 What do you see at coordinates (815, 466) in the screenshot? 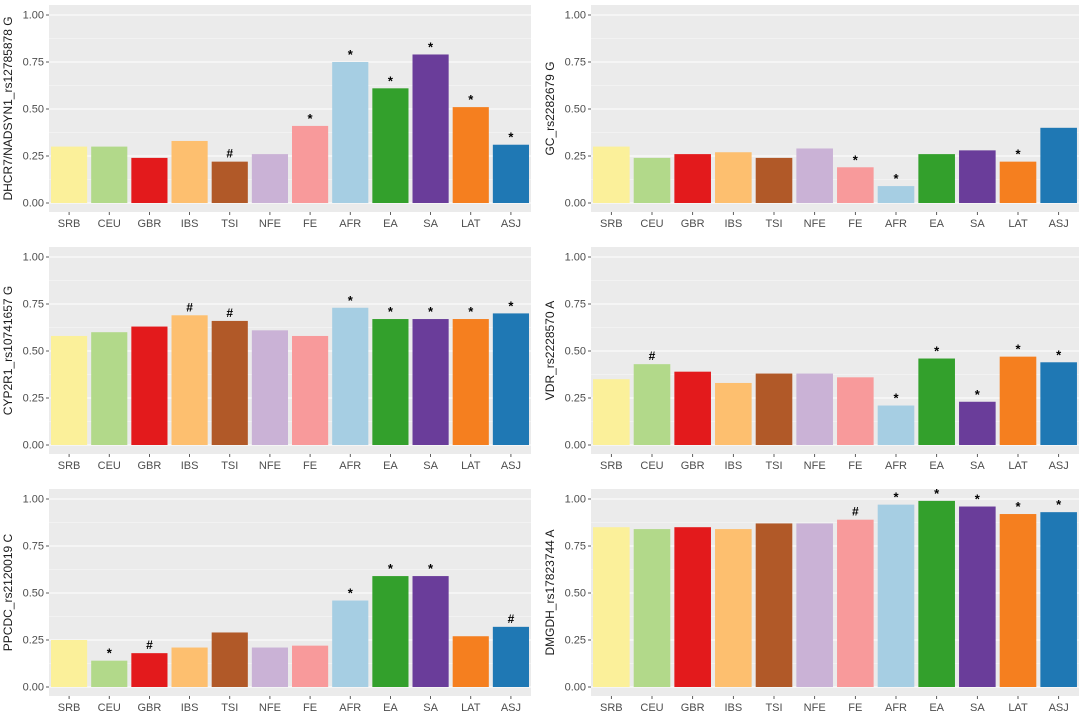
I see `x-tick-label: NFE` at bounding box center [815, 466].